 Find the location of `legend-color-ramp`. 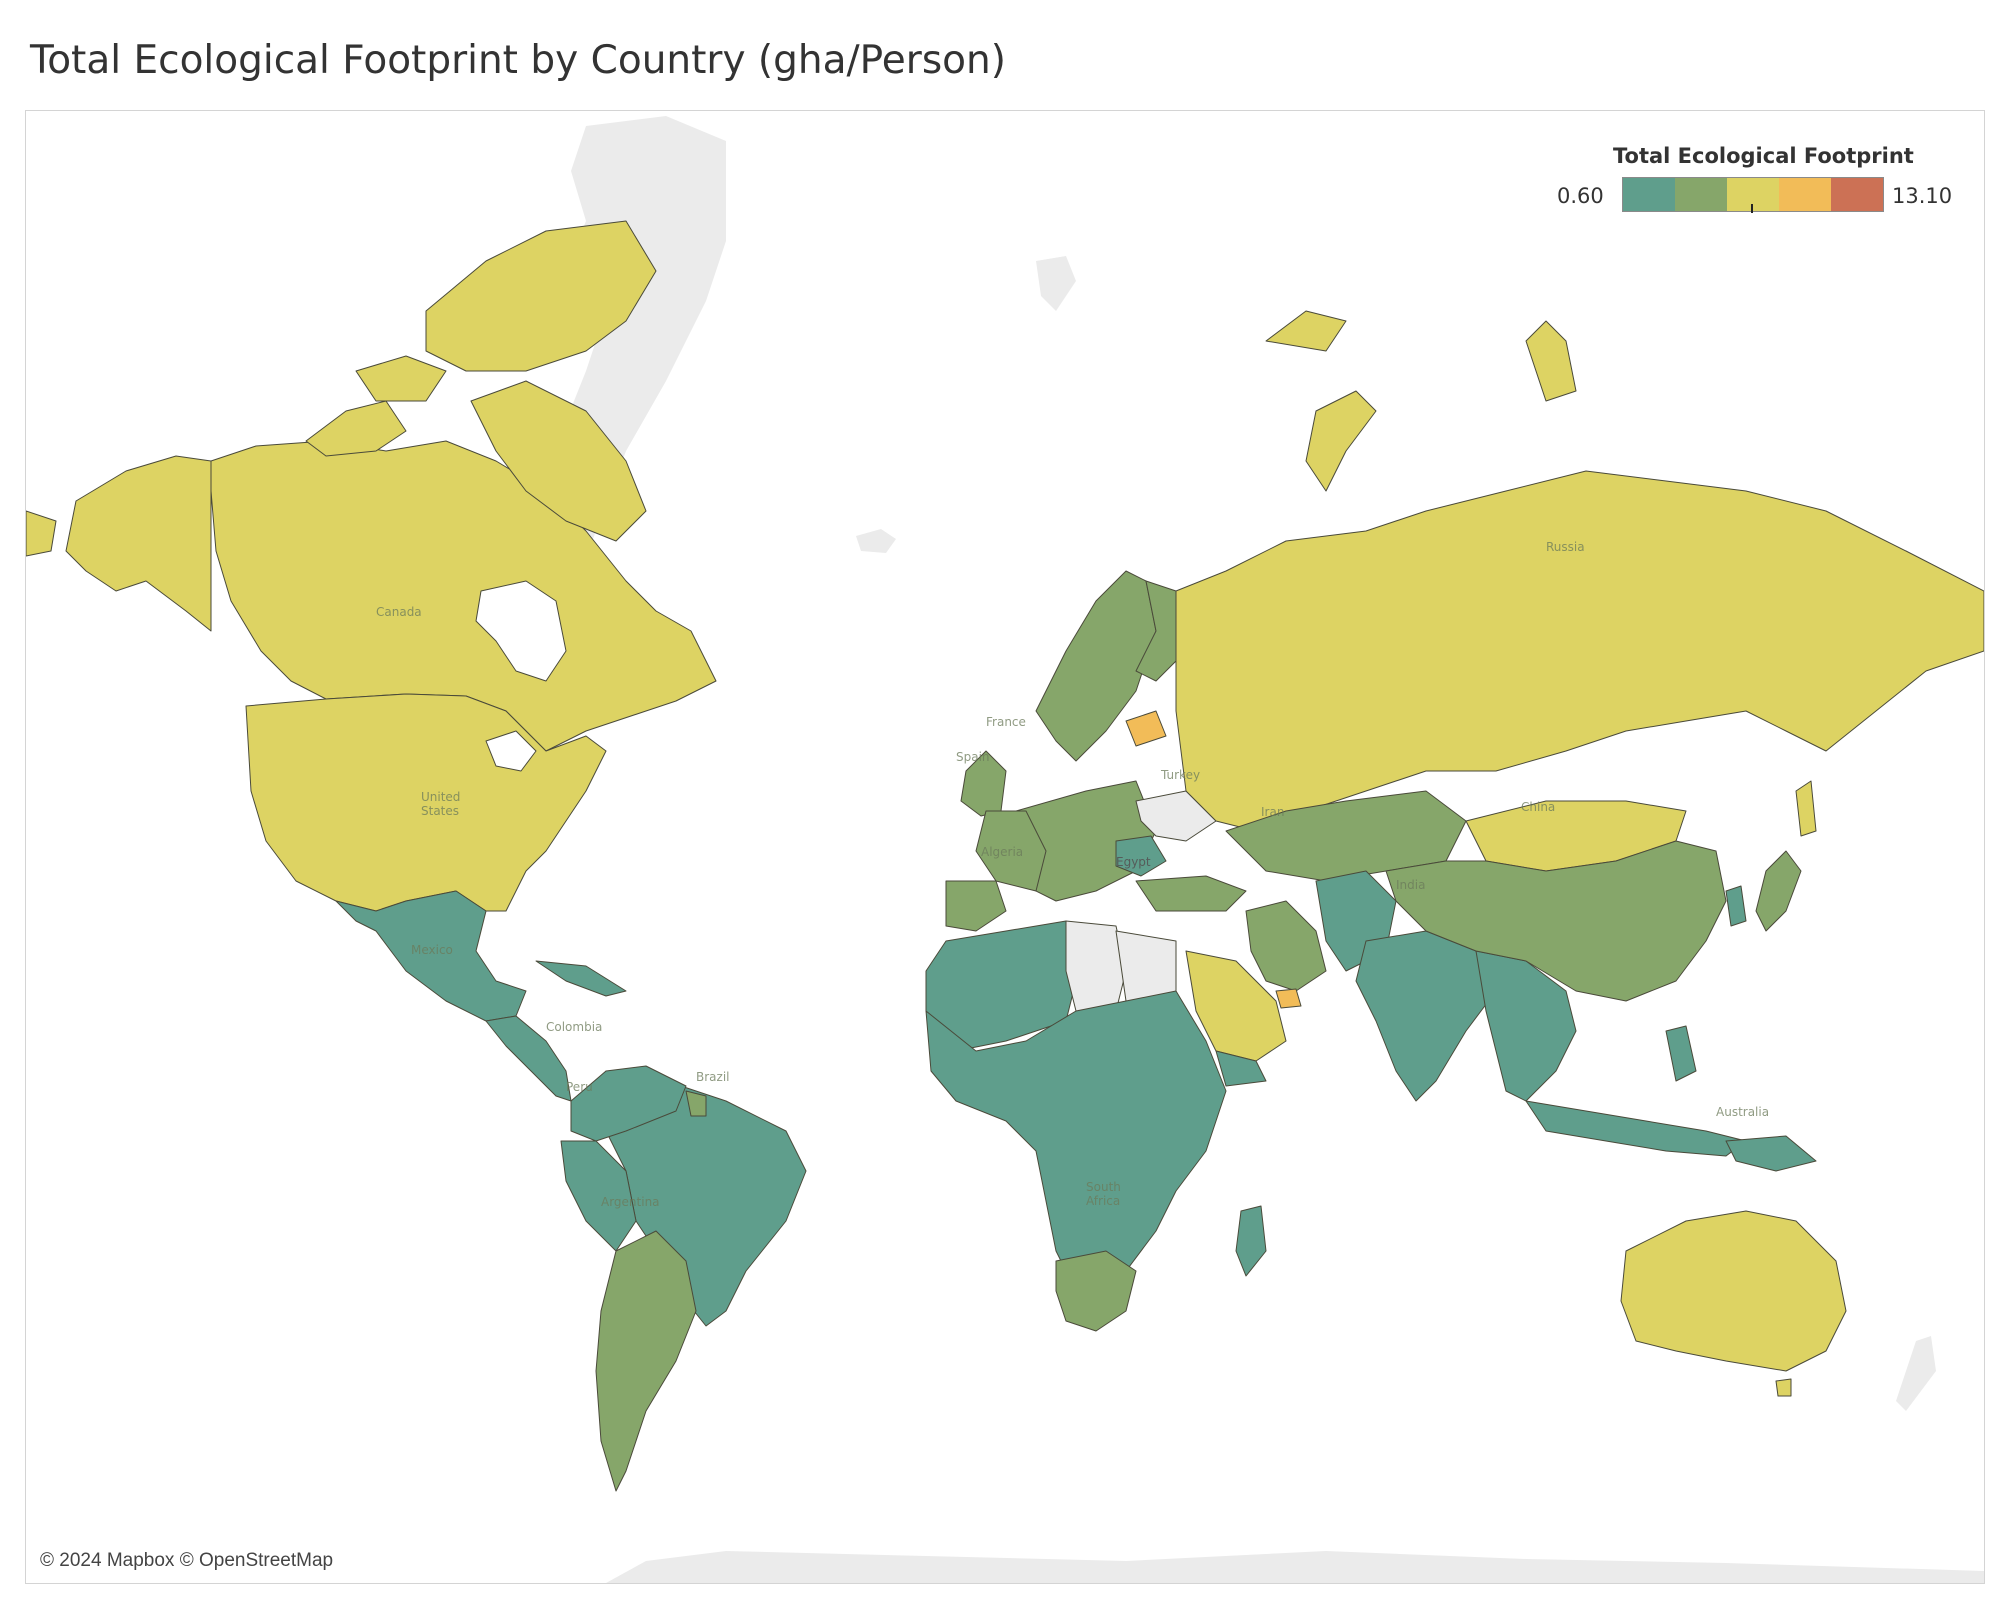

legend-color-ramp is located at coordinates (1753, 194).